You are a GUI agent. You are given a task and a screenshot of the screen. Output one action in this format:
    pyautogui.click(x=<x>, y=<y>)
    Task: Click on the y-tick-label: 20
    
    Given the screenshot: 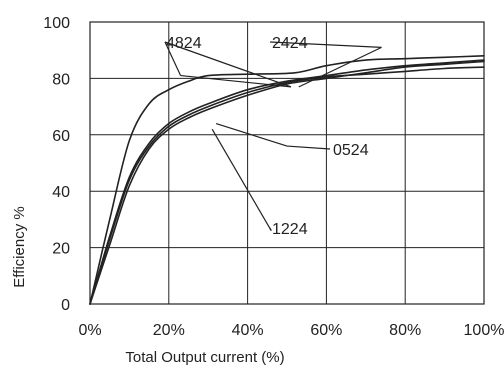 What is the action you would take?
    pyautogui.click(x=61, y=249)
    